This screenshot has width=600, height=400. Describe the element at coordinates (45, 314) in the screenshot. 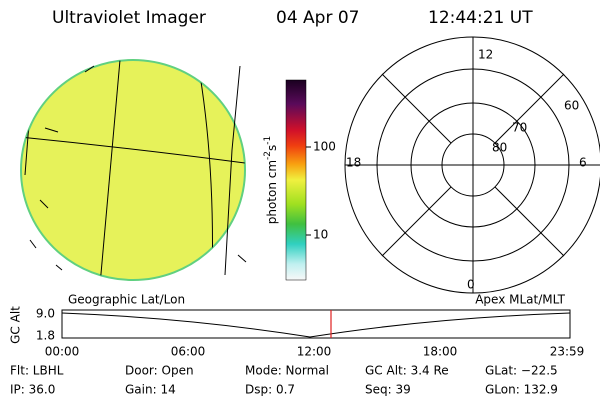

I see `y-tick-label: 9.0` at that location.